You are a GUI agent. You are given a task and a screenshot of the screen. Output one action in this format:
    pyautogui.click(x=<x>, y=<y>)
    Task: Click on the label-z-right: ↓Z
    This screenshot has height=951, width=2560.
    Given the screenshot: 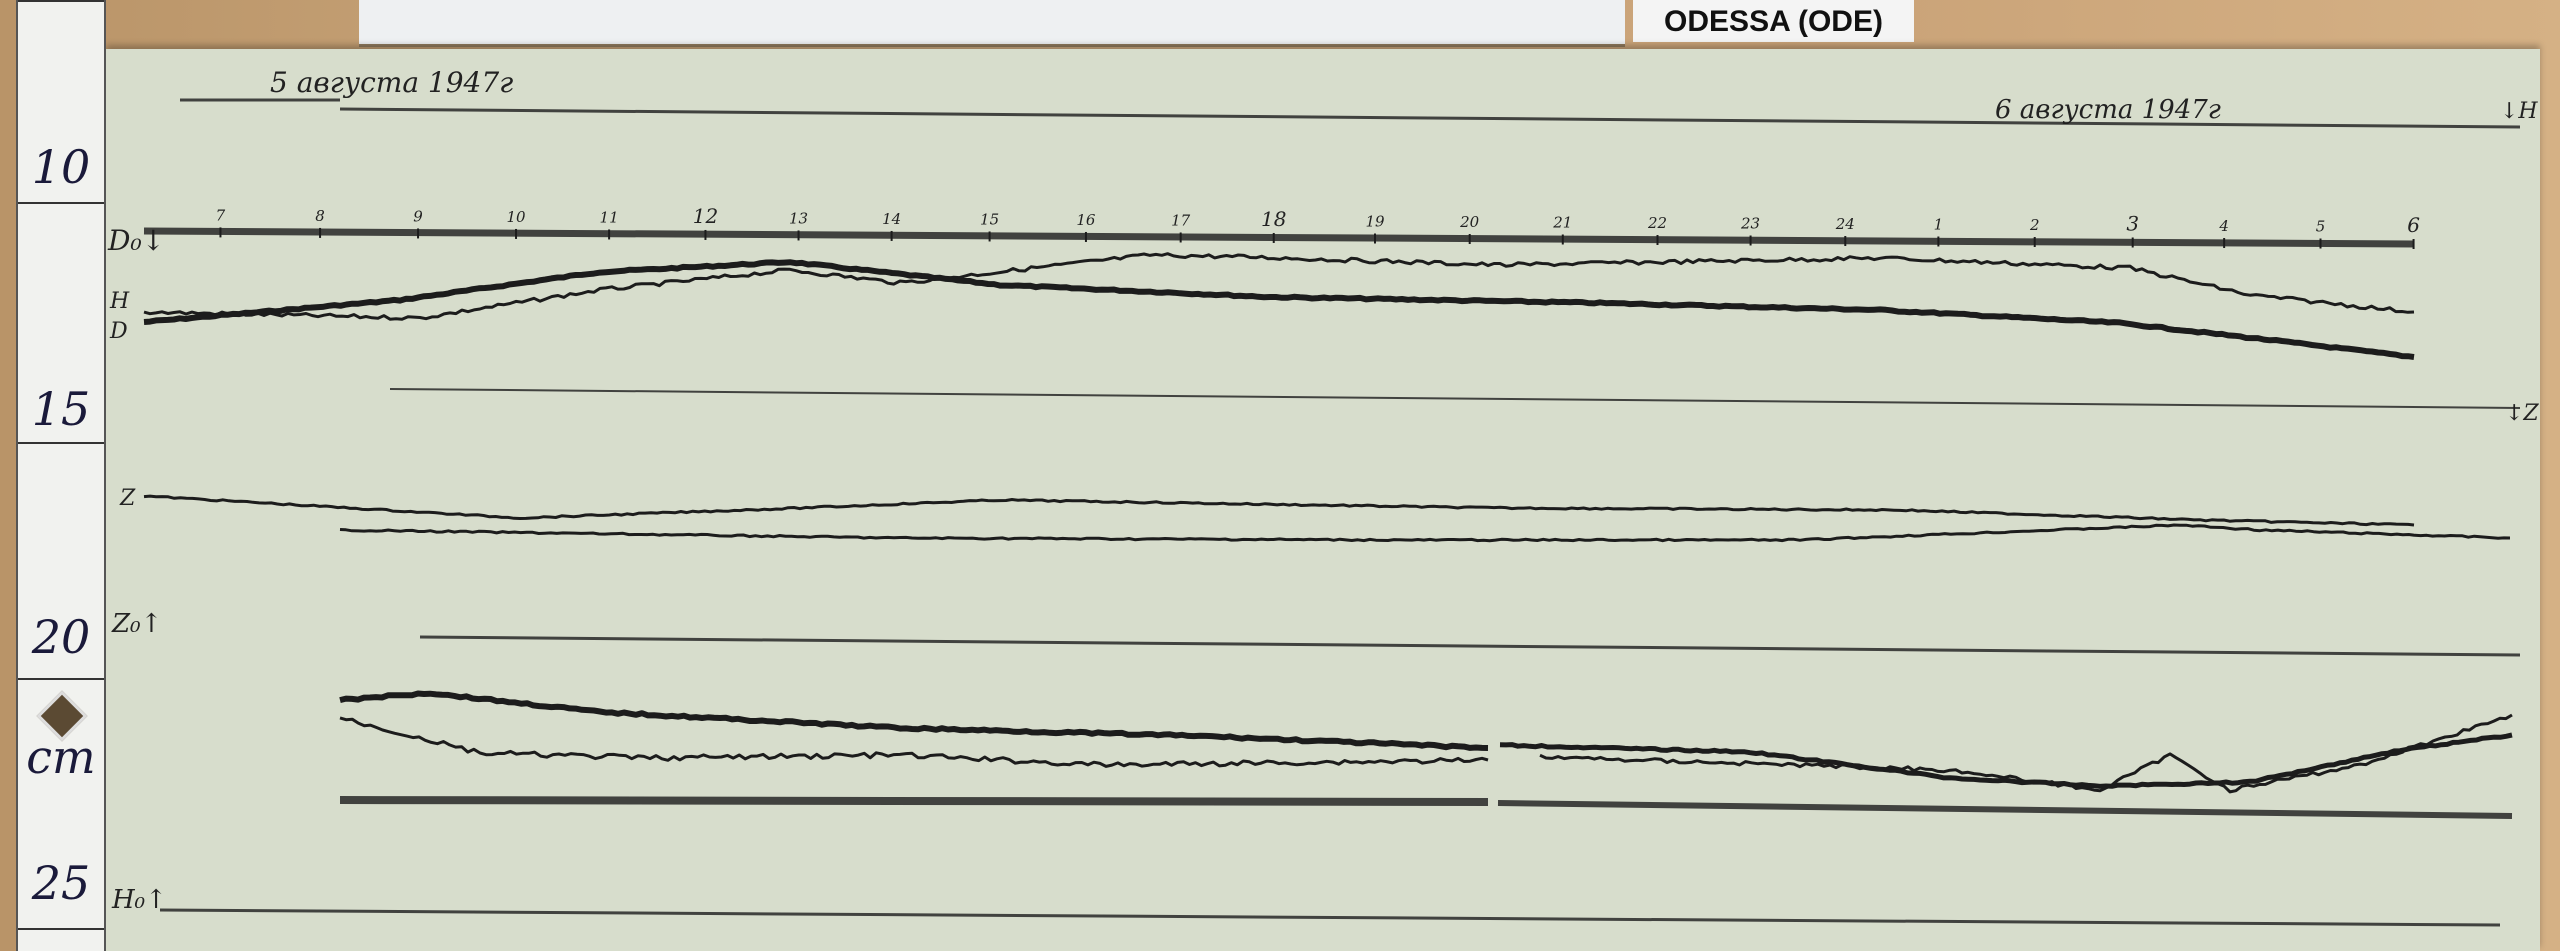 What is the action you would take?
    pyautogui.click(x=2522, y=413)
    